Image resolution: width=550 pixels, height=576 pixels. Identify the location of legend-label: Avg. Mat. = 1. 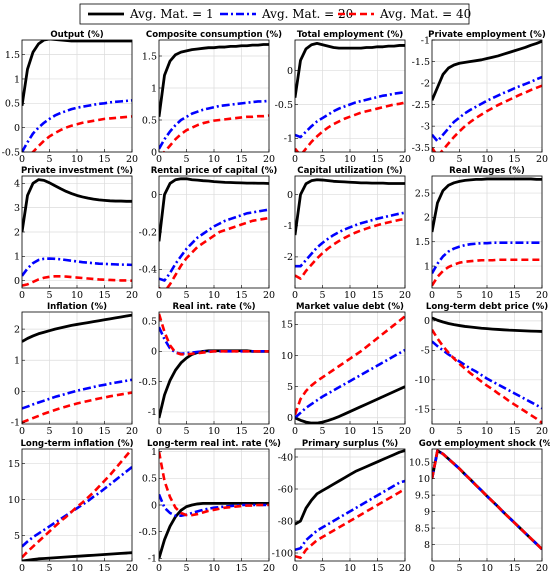
(171, 14).